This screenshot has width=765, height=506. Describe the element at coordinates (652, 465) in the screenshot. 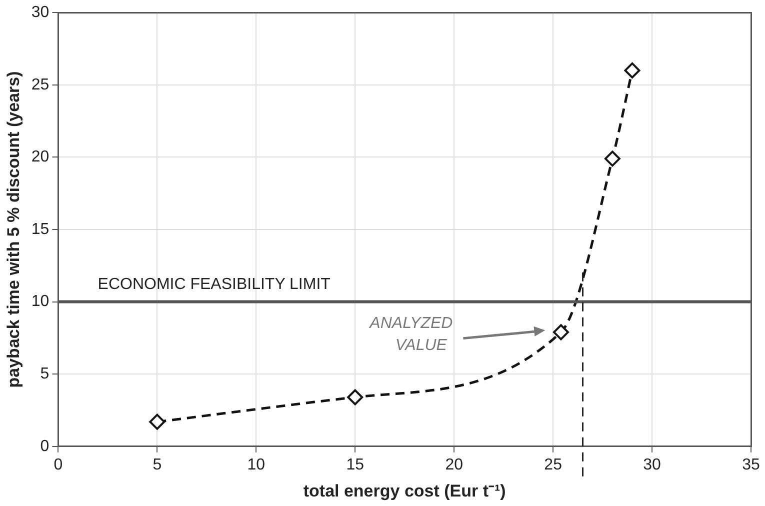

I see `x-tick-label: 30` at that location.